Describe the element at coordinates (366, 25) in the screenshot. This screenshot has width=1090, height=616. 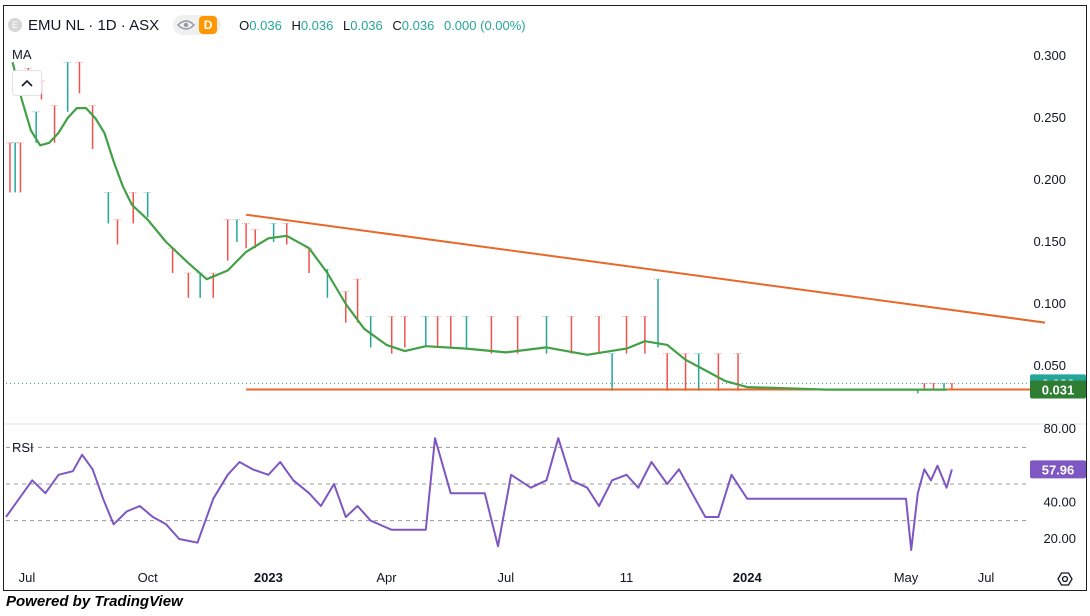
I see `ohlc-low-value: 0.036` at that location.